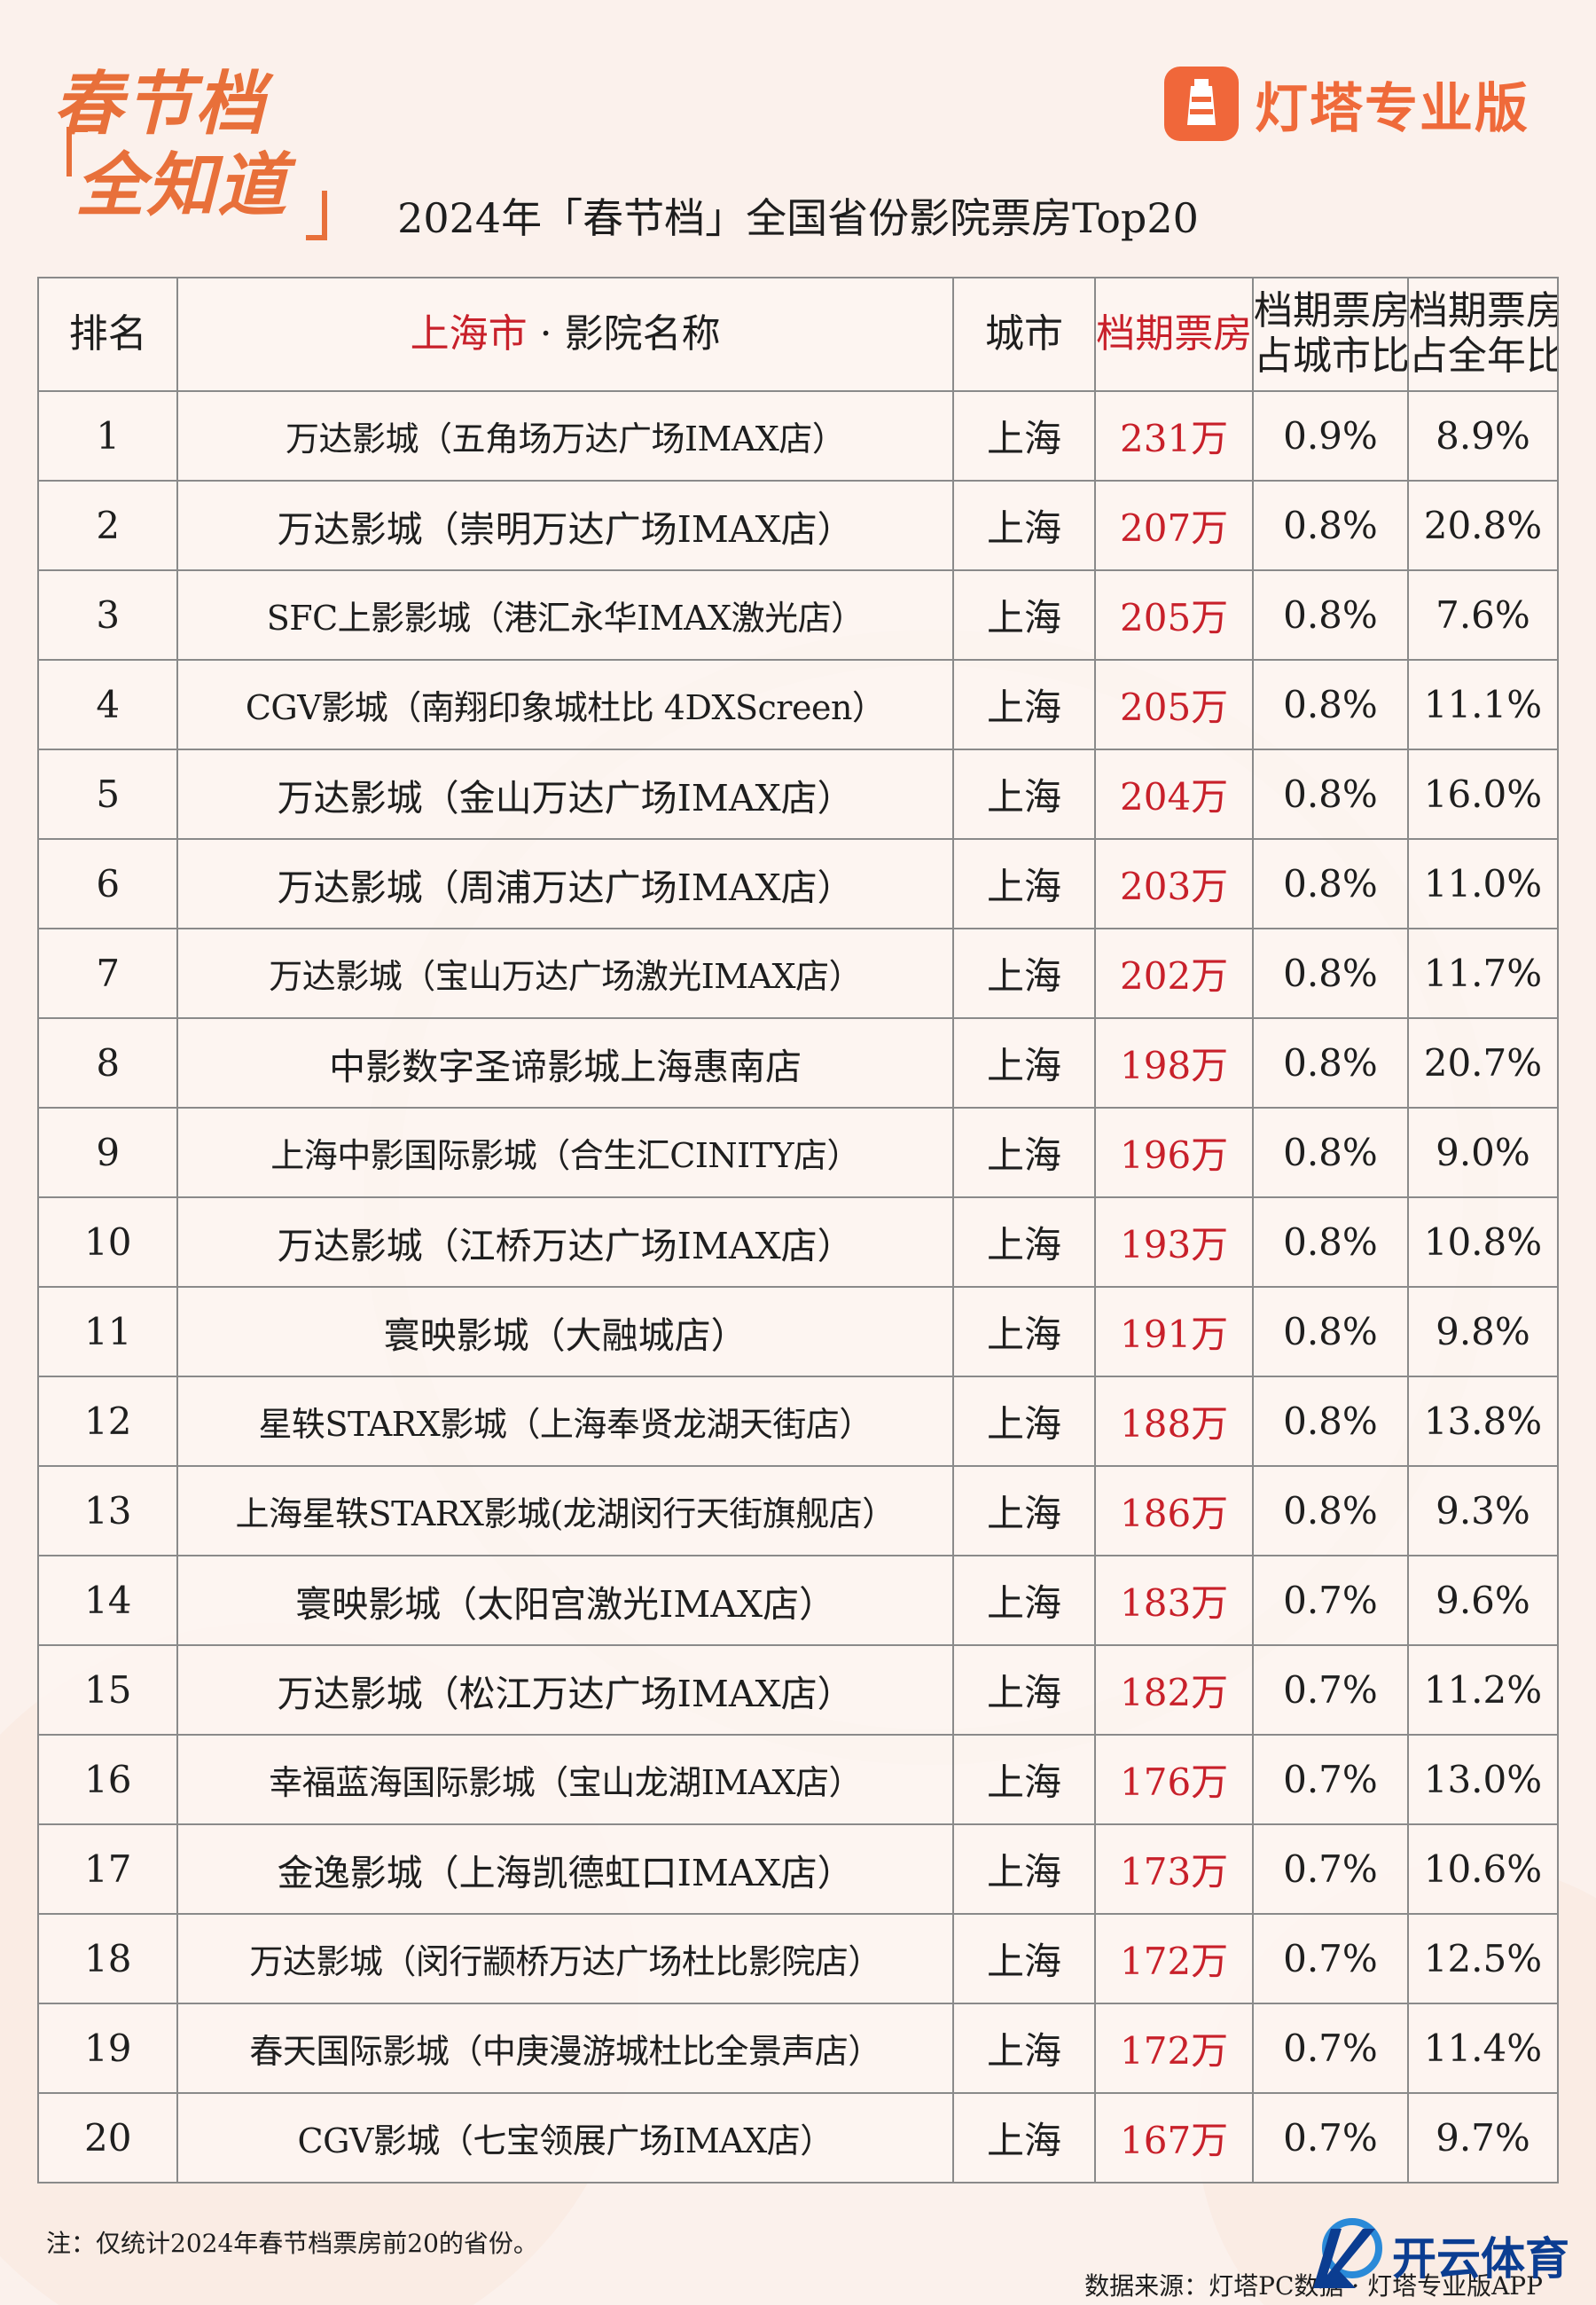 The image size is (1596, 2305). I want to click on box-office-cell: 205万, so click(1174, 615).